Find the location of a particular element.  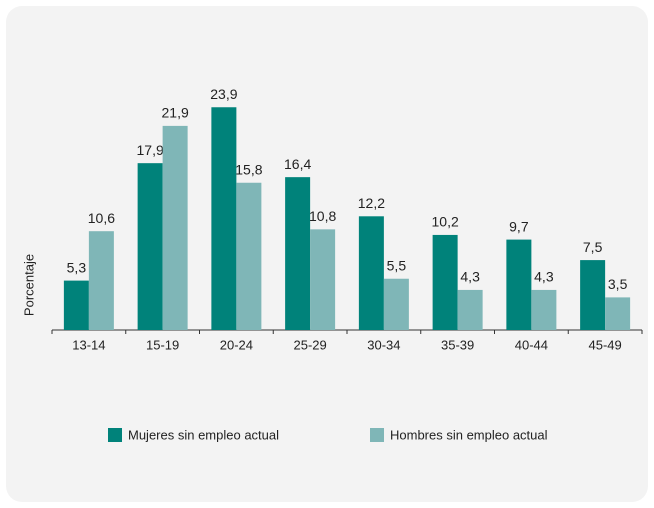

value-label: 21,9 is located at coordinates (175, 113).